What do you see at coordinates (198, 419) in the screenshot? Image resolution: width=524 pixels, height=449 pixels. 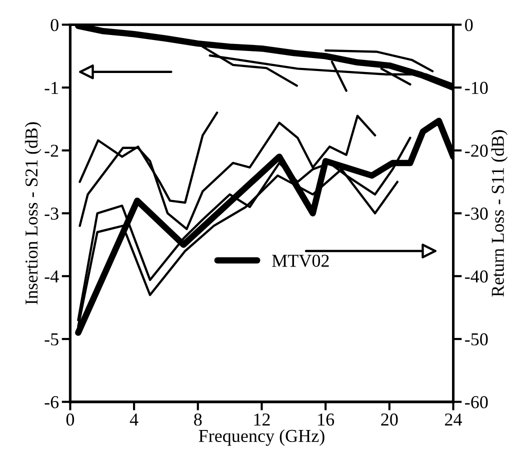 I see `x-tick-label: 8` at bounding box center [198, 419].